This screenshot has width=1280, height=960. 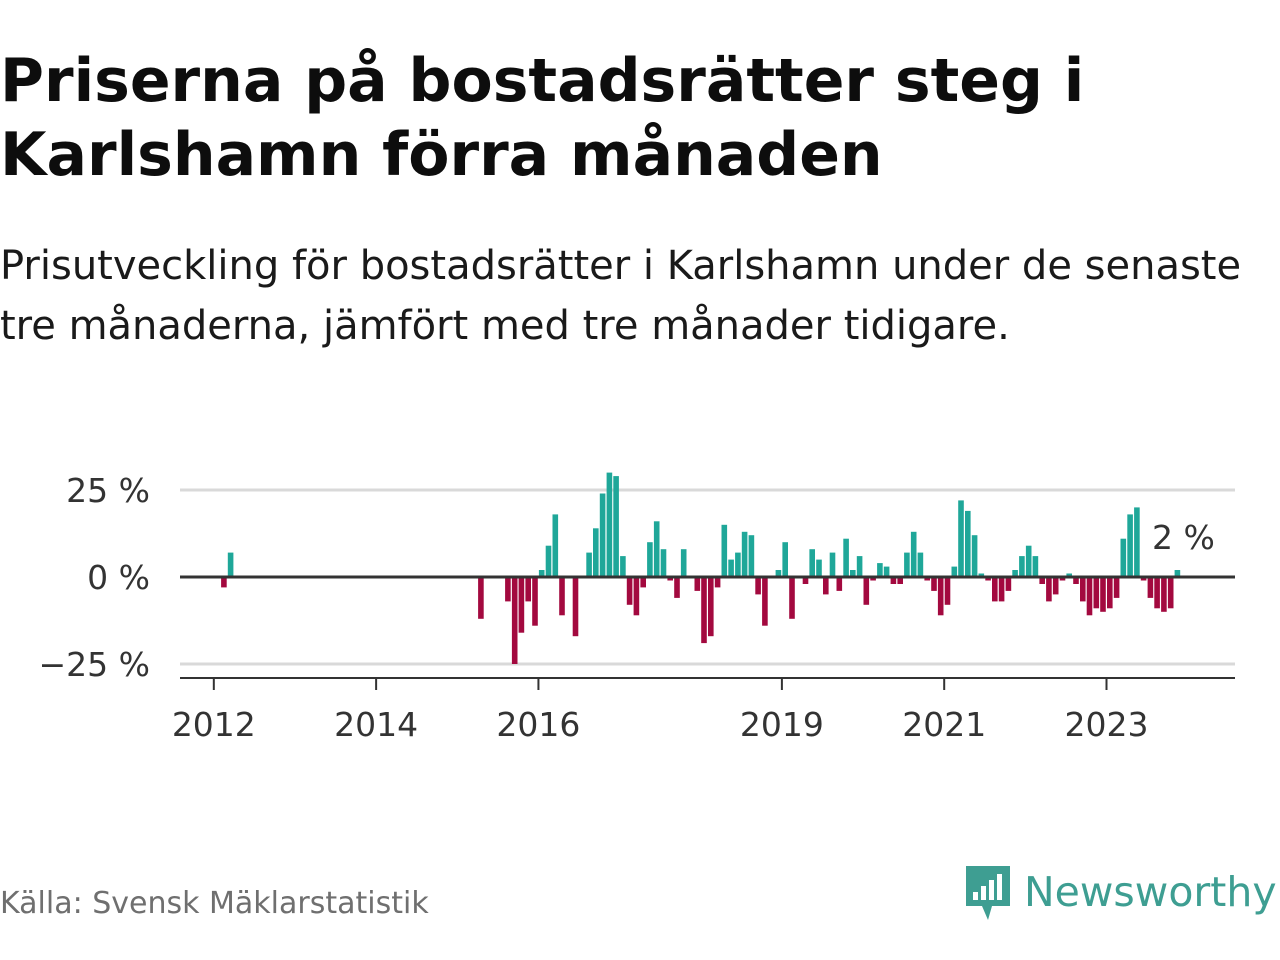 I want to click on newsworthy-logo-icon, so click(x=988, y=893).